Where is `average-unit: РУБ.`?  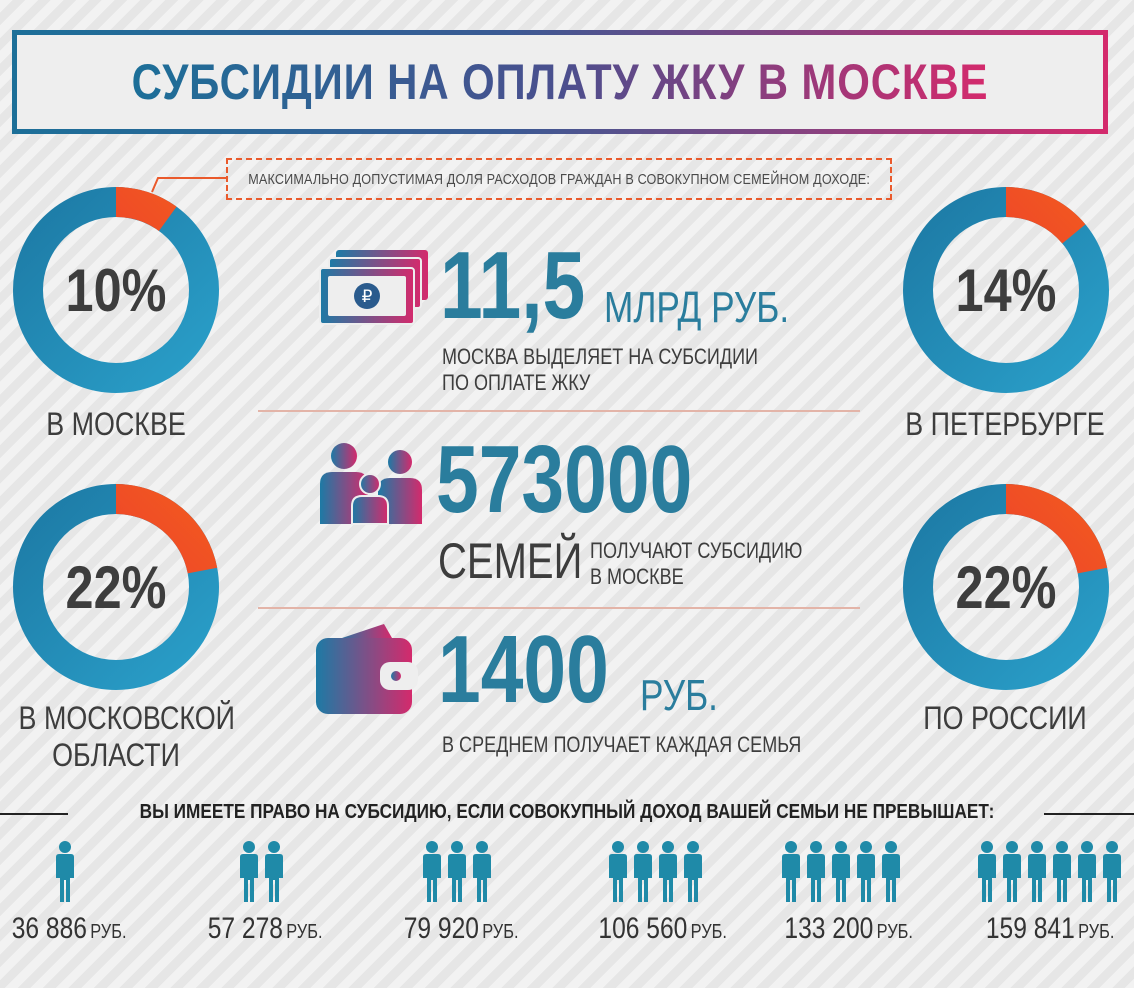
average-unit: РУБ. is located at coordinates (679, 695).